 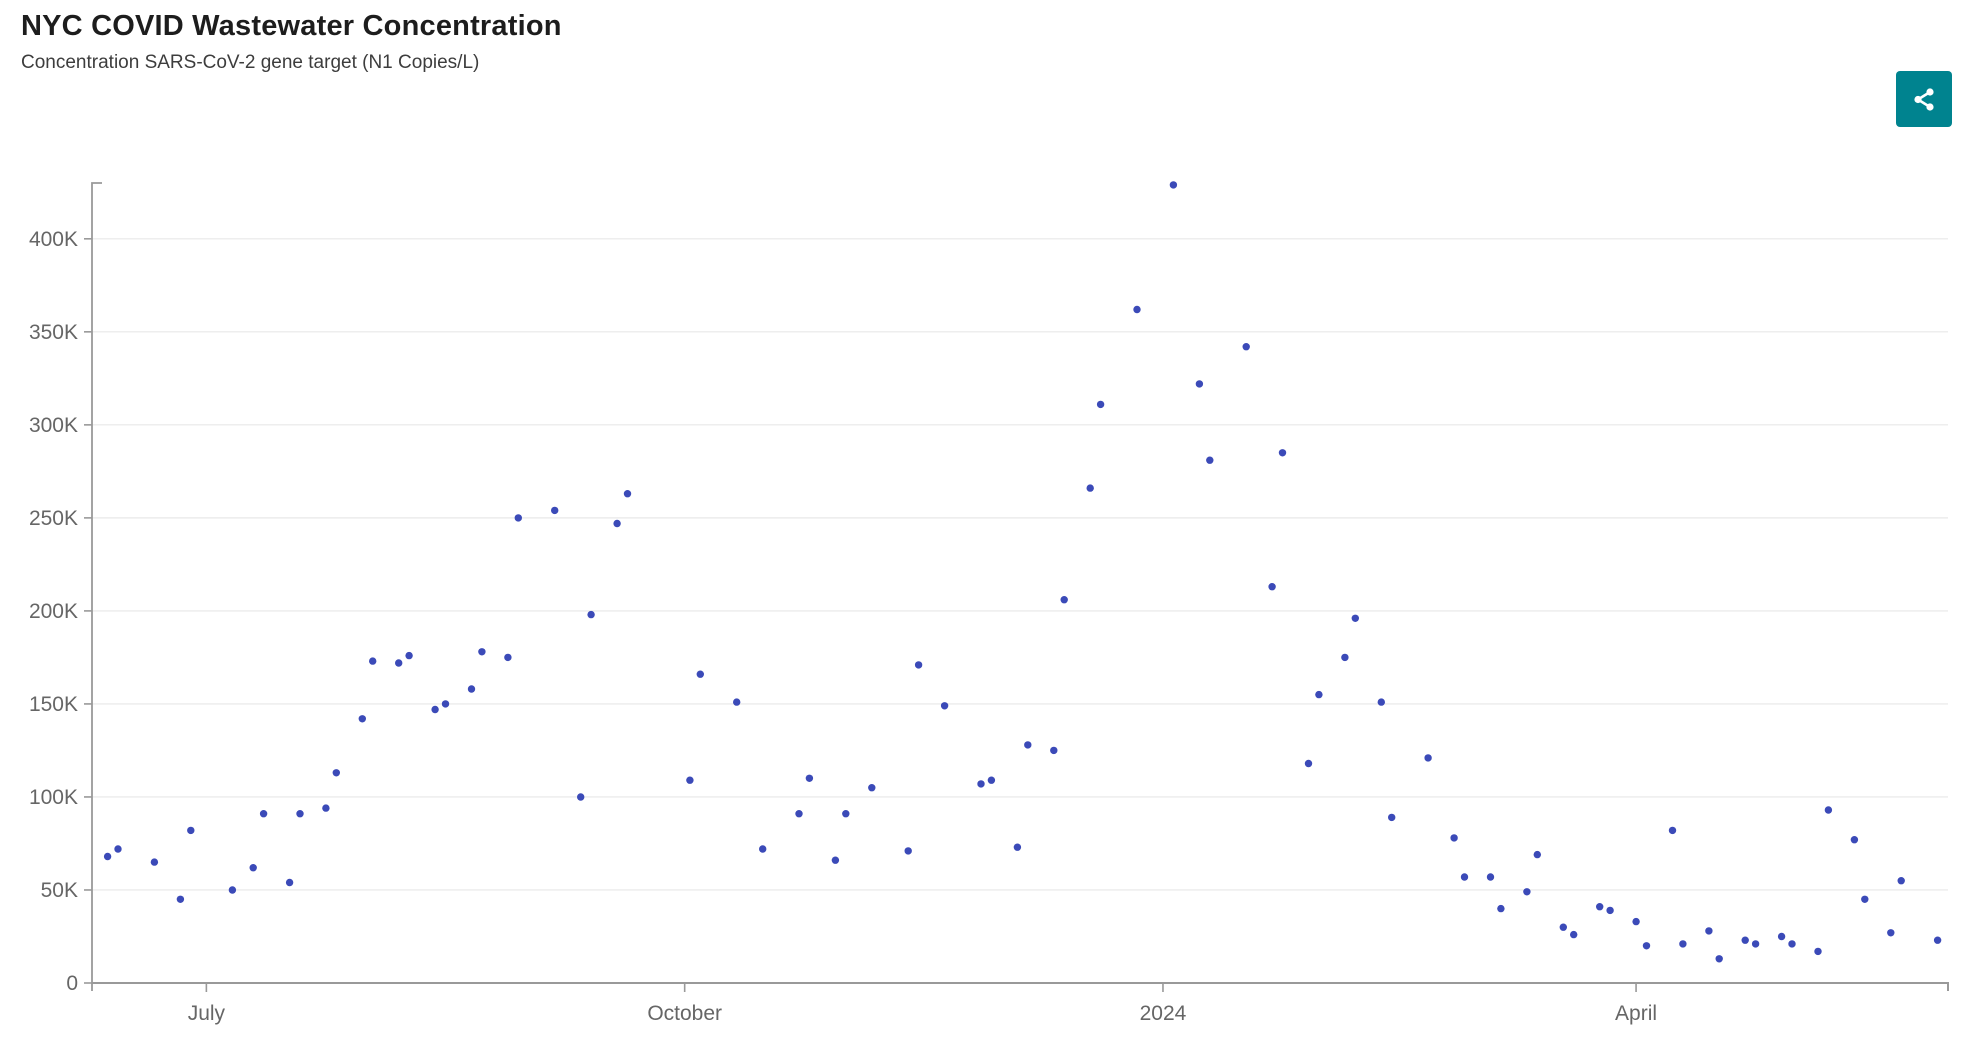 I want to click on data-point: 2023-07-10: 62,000 copies/L, so click(x=253, y=868).